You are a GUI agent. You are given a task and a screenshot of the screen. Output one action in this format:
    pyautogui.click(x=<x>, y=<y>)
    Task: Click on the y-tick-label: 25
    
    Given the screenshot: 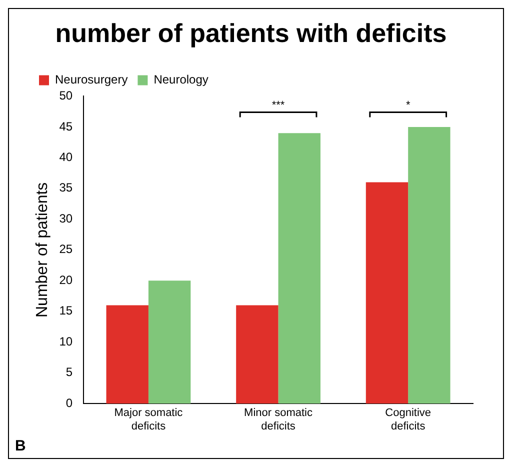 What is the action you would take?
    pyautogui.click(x=66, y=249)
    